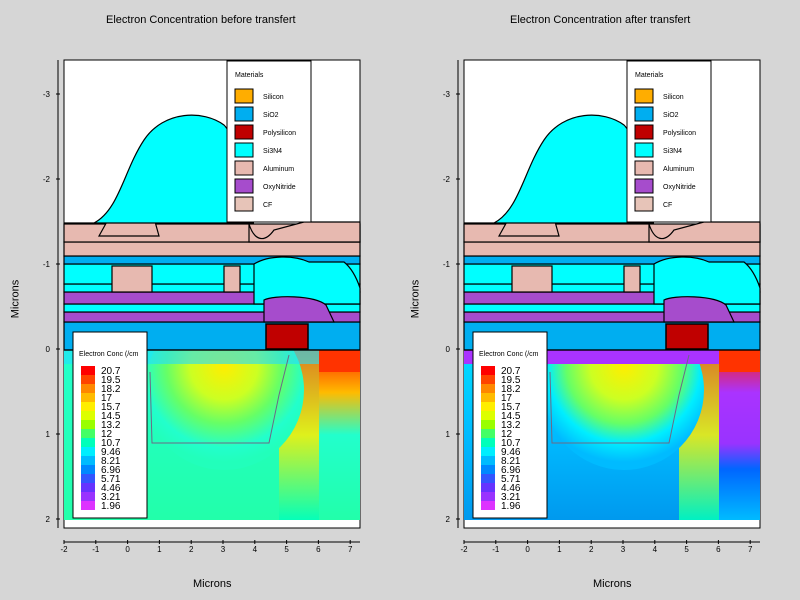  Describe the element at coordinates (269, 141) in the screenshot. I see `materials-legend` at that location.